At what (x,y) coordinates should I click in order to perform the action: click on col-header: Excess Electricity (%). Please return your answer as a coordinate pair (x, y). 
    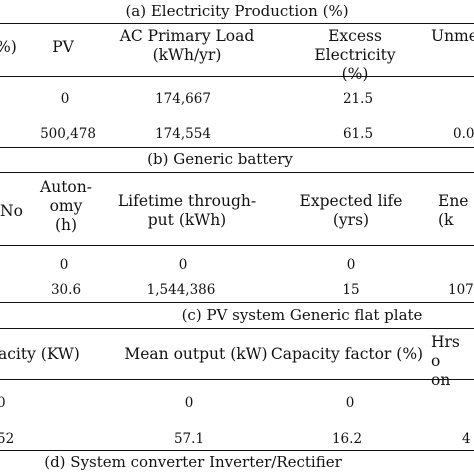
    Looking at the image, I should click on (355, 55).